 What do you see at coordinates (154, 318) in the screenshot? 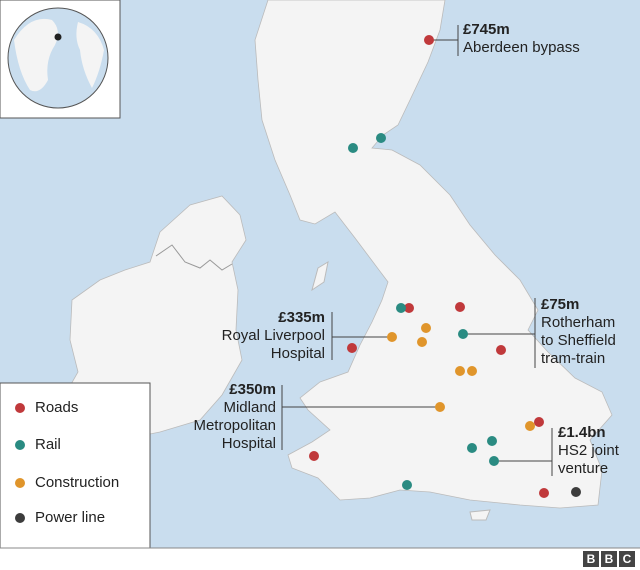
I see `ireland` at bounding box center [154, 318].